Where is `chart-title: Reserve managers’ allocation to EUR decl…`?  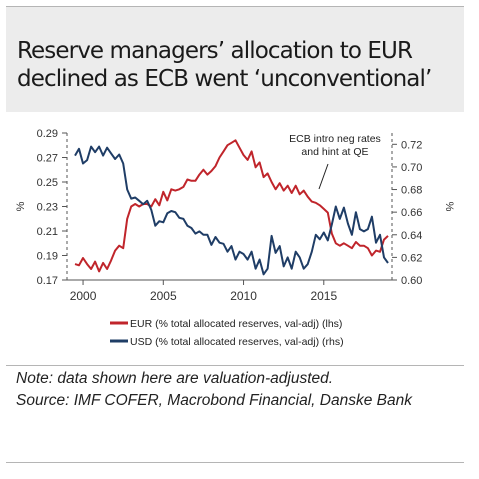
chart-title: Reserve managers’ allocation to EUR decl… is located at coordinates (224, 65).